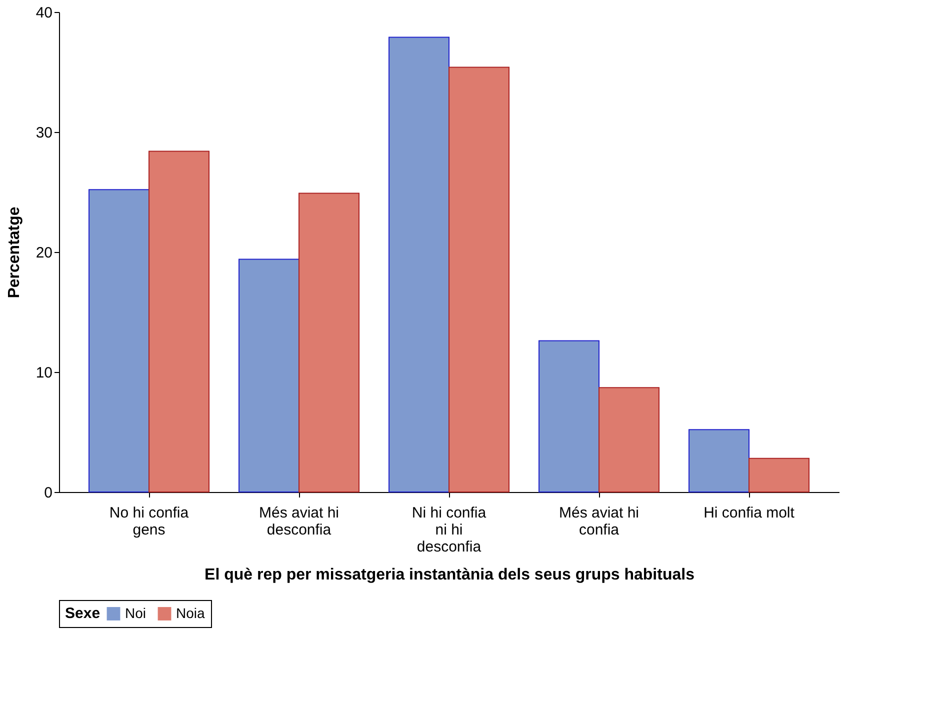 The image size is (950, 718). What do you see at coordinates (750, 513) in the screenshot?
I see `x-tick-label: Hi confia molt` at bounding box center [750, 513].